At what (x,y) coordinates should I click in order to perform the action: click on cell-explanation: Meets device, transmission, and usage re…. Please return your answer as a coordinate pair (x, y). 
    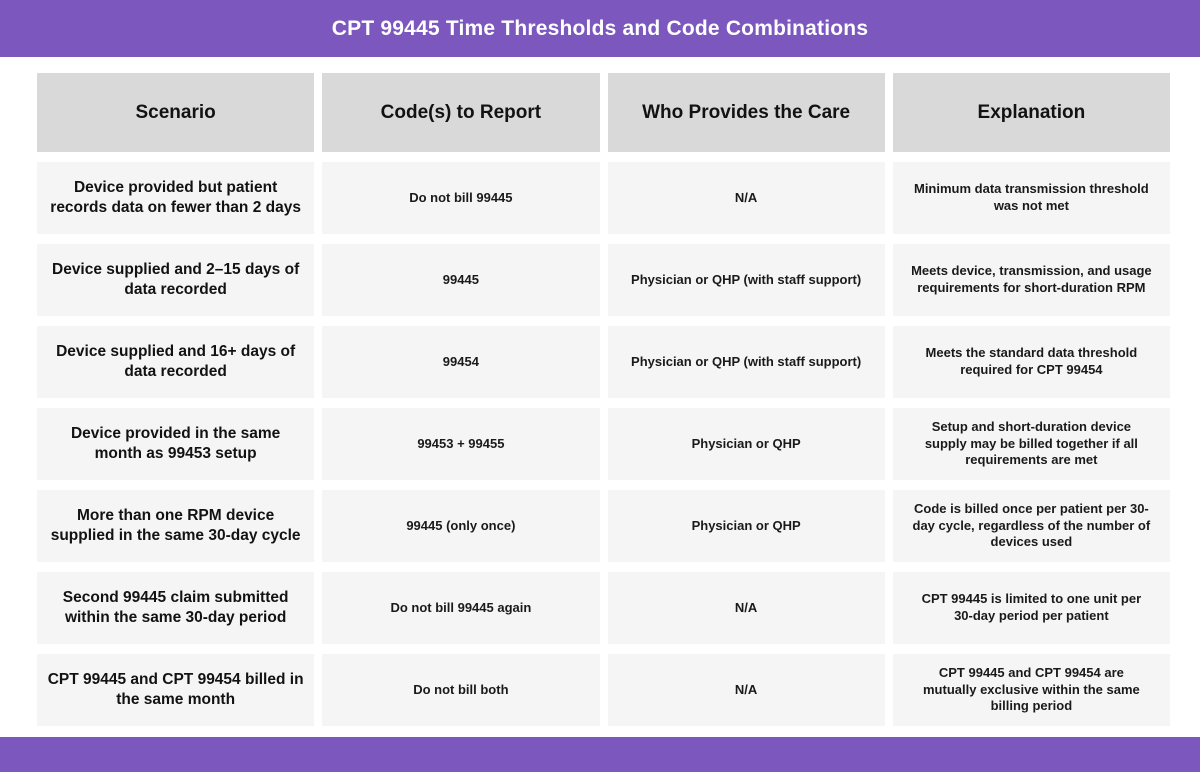
    Looking at the image, I should click on (1031, 280).